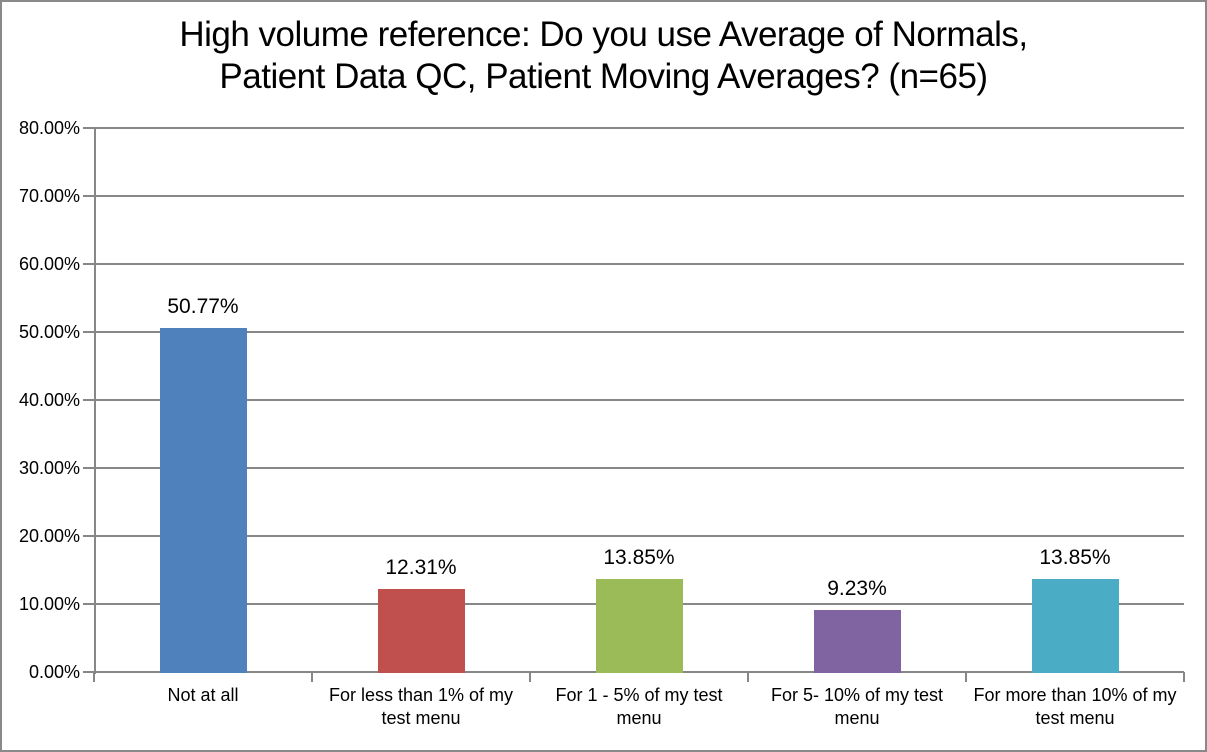 The image size is (1207, 752). Describe the element at coordinates (49, 468) in the screenshot. I see `y-axis-tick-label: 30.00%` at that location.